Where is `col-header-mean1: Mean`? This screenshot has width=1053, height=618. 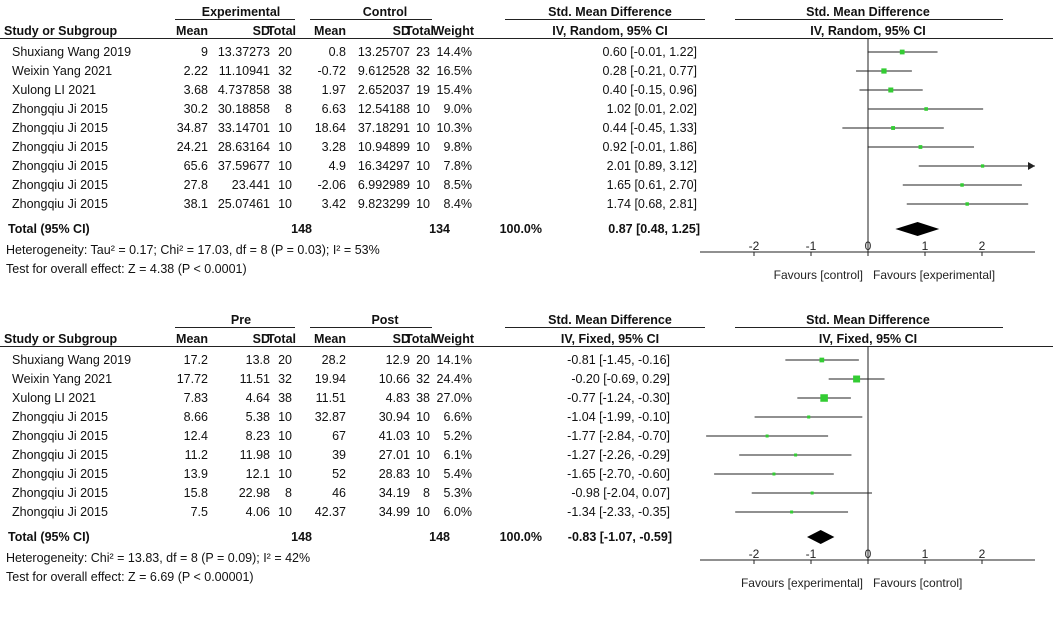
col-header-mean1: Mean is located at coordinates (192, 339).